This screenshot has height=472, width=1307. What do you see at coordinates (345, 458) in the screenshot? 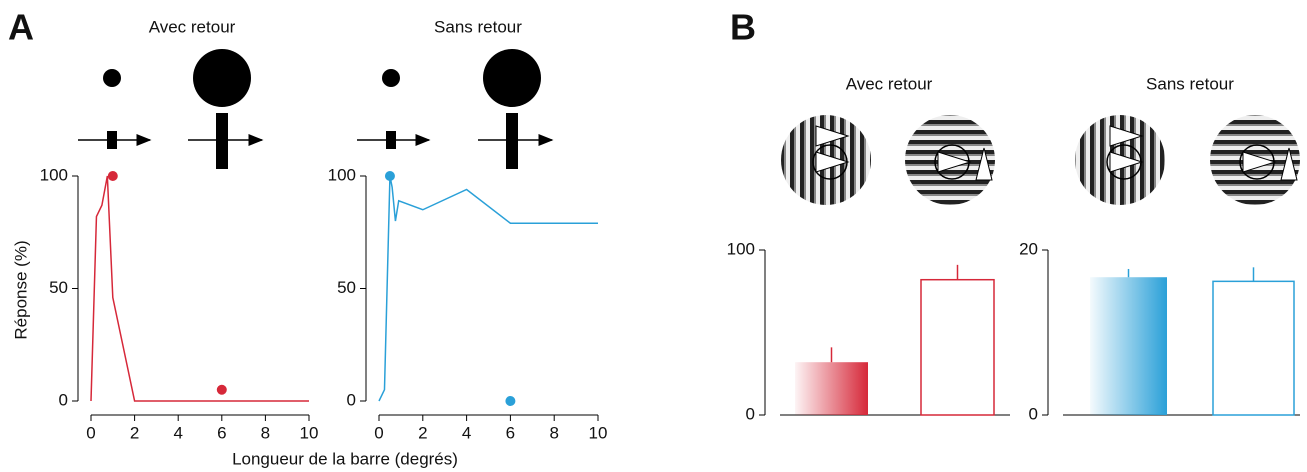
I see `x-axis-label: Longueur de la barre (degrés)` at bounding box center [345, 458].